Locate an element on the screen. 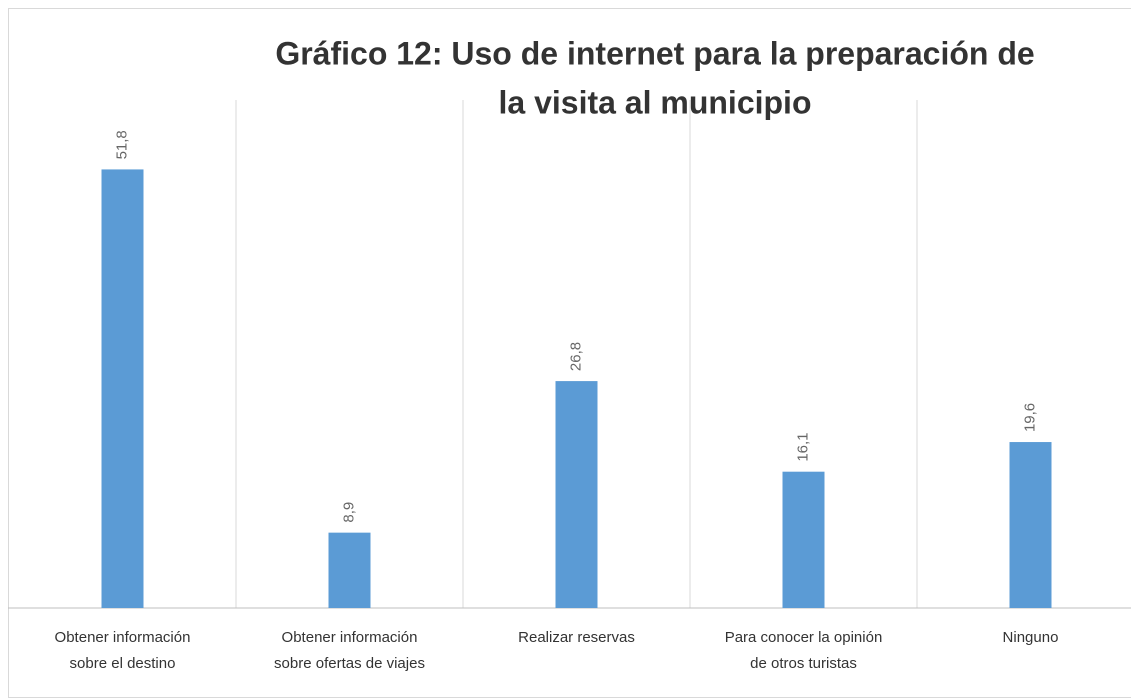 The width and height of the screenshot is (1131, 700). data-label: 51,8 is located at coordinates (121, 144).